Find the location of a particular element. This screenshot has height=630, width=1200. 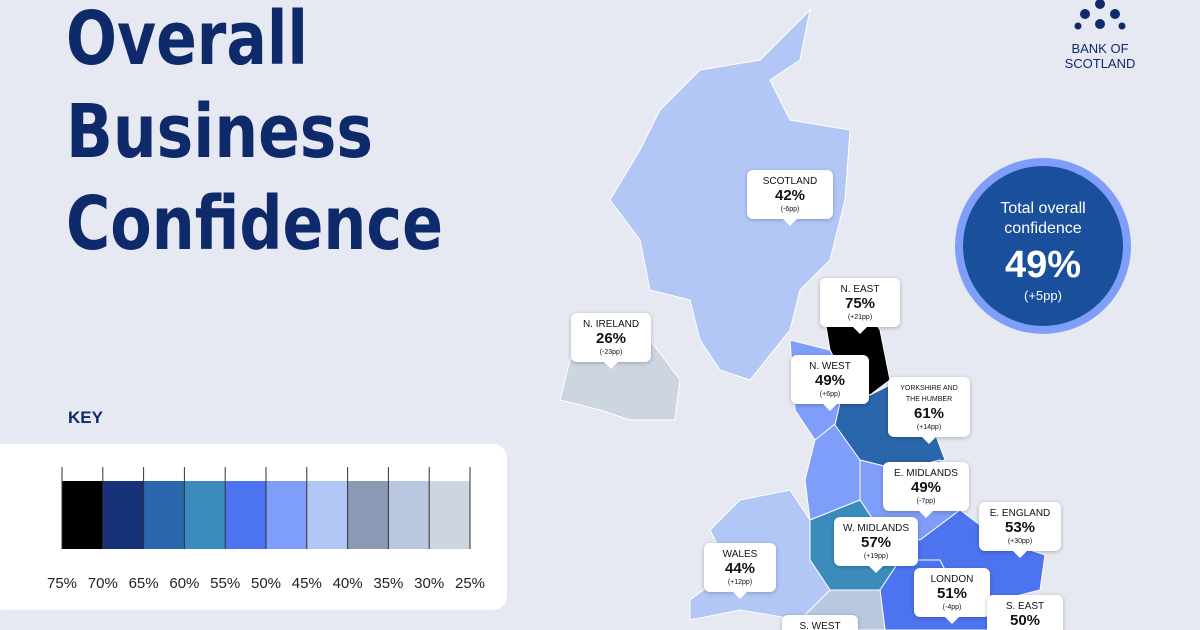

key-title: KEY is located at coordinates (86, 417).